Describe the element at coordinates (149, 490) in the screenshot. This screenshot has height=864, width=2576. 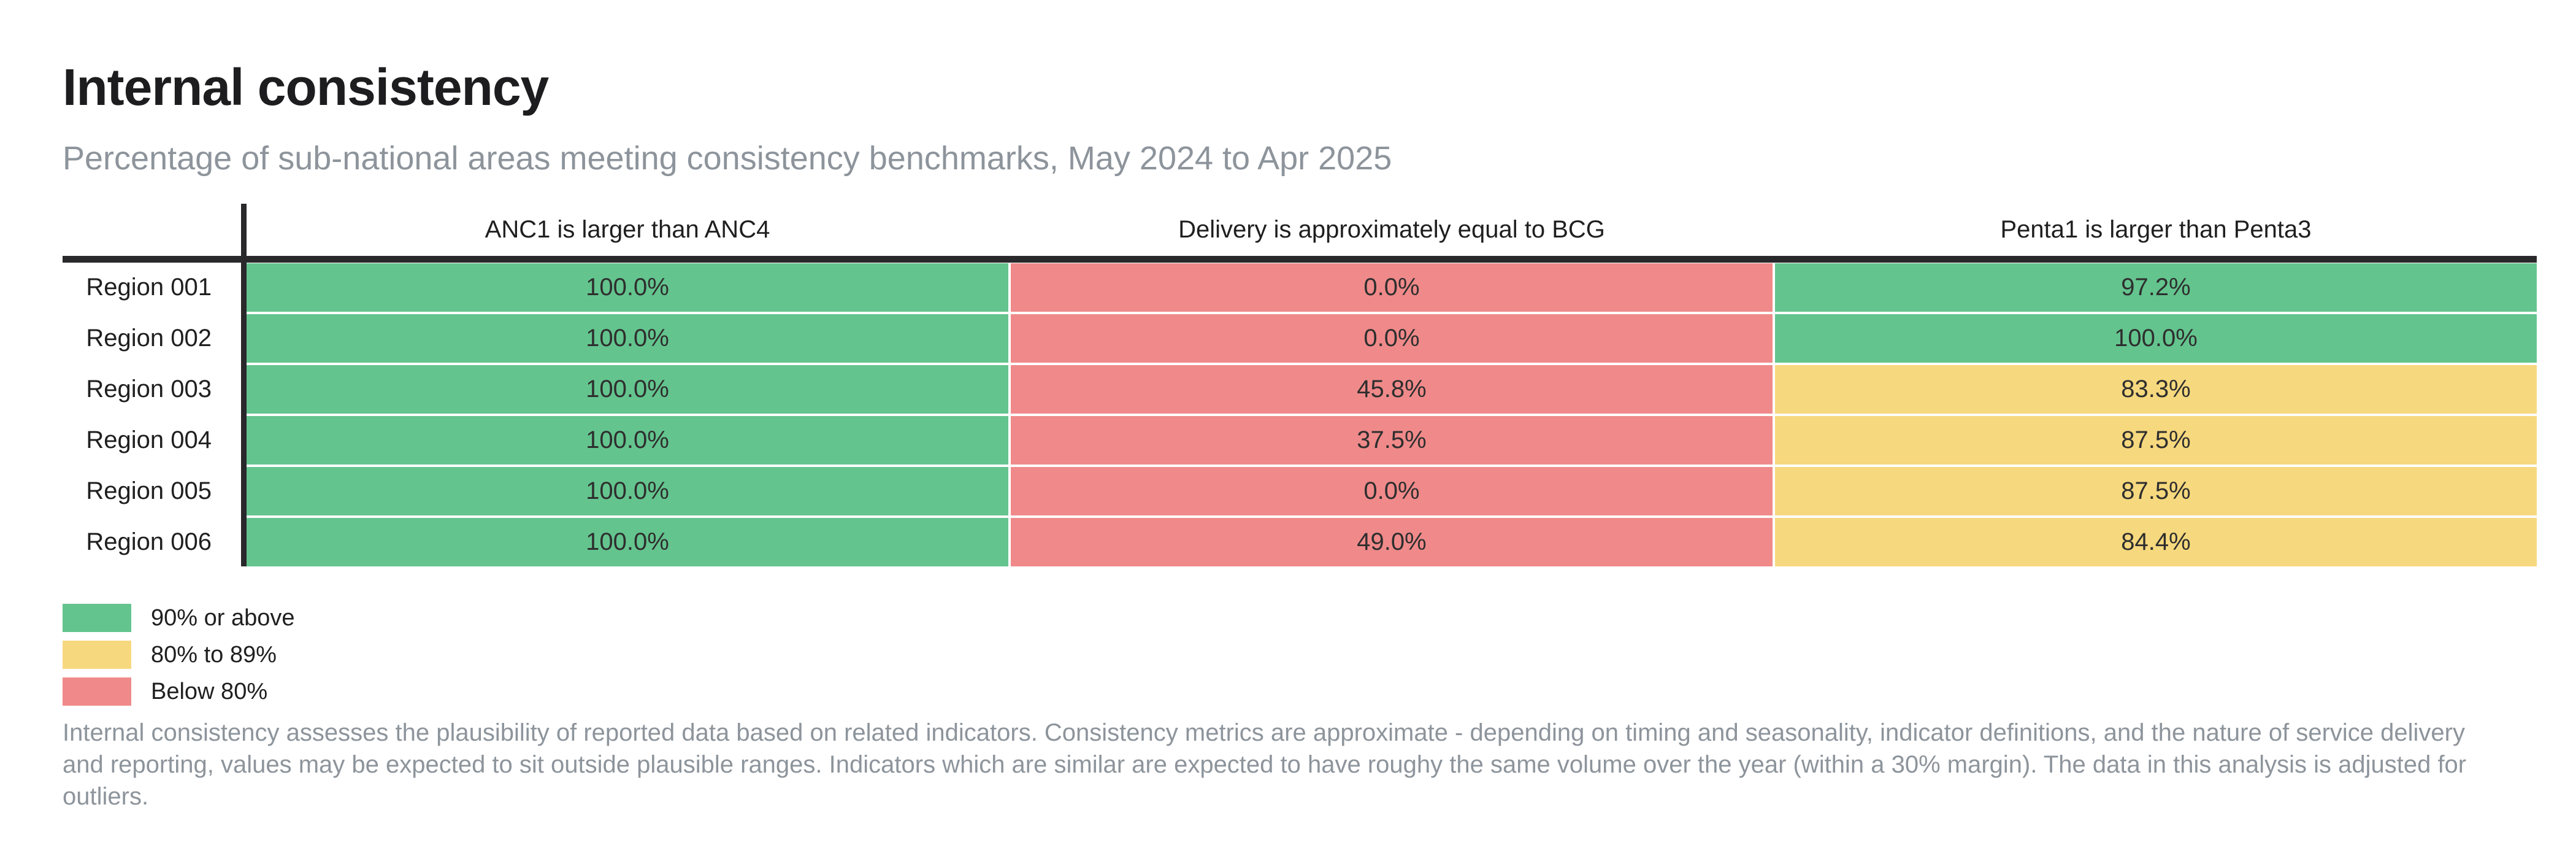
I see `row-label: Region 005` at that location.